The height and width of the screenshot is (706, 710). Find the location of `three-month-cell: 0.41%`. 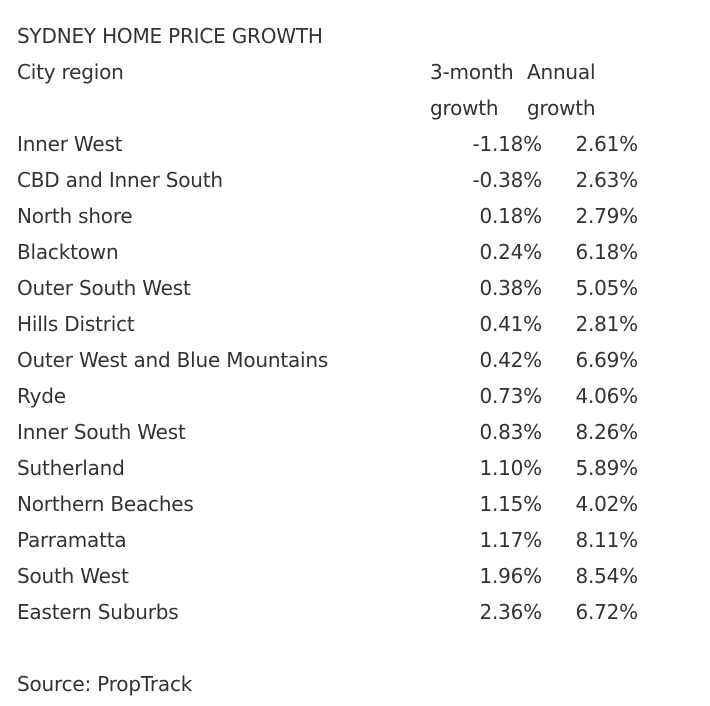

three-month-cell: 0.41% is located at coordinates (510, 324).